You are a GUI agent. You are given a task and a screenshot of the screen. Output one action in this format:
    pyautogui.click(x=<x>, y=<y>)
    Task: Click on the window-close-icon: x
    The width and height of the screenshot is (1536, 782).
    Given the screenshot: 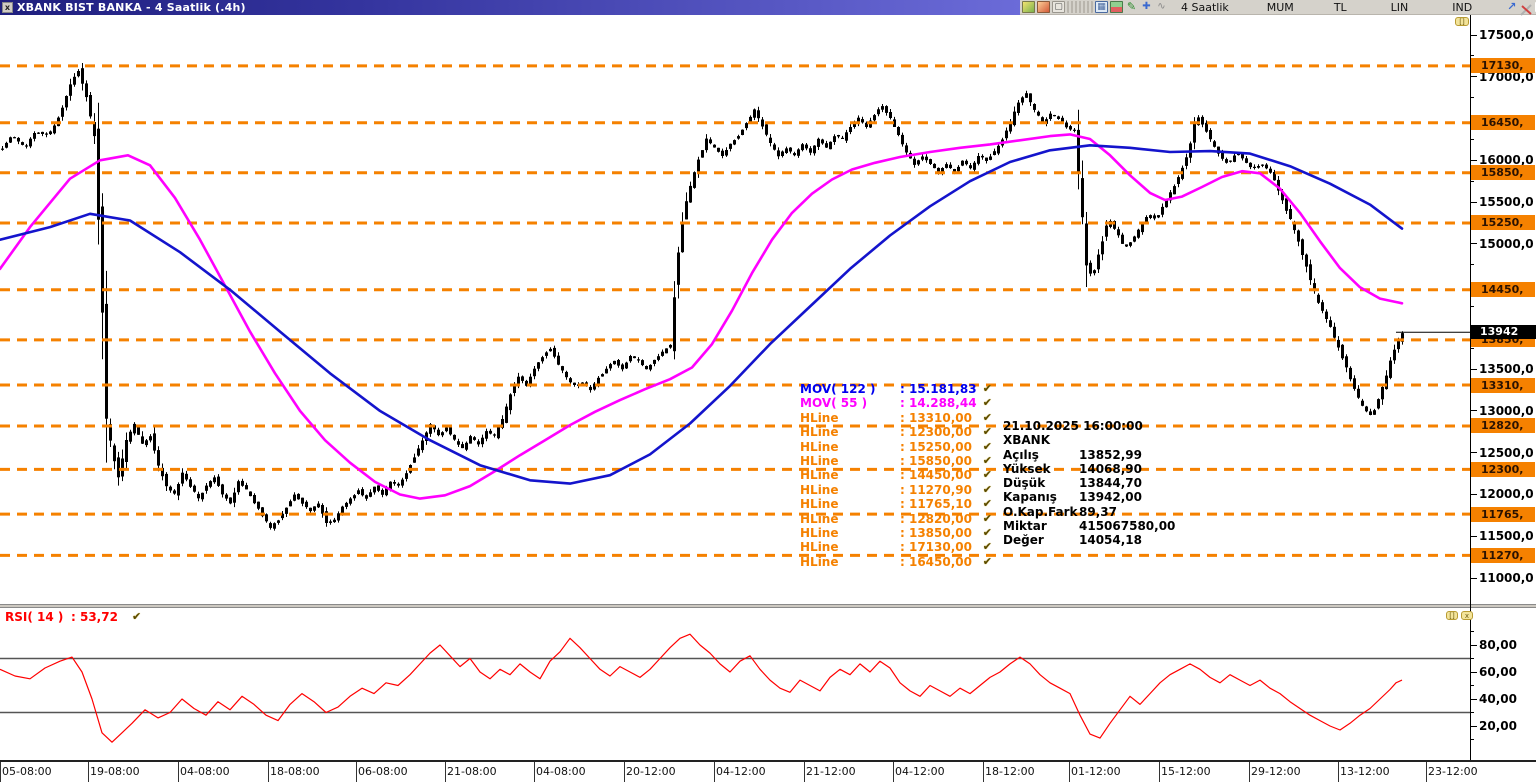 What is the action you would take?
    pyautogui.click(x=7, y=7)
    